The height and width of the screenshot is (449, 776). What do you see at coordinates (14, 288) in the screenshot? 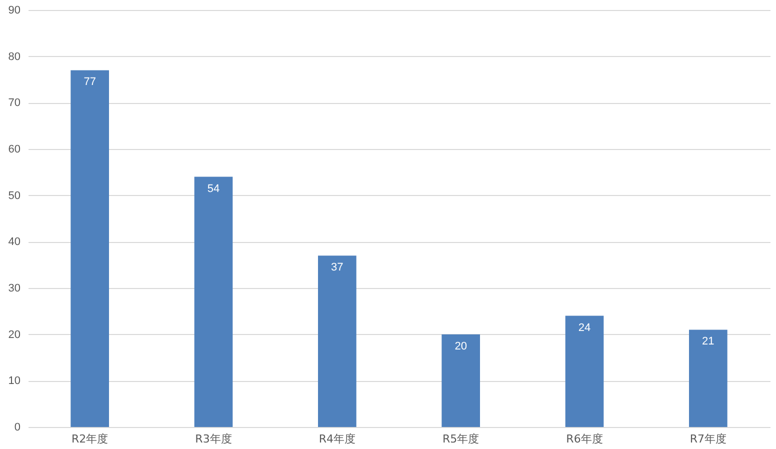
I see `y-tick-label: 30` at bounding box center [14, 288].